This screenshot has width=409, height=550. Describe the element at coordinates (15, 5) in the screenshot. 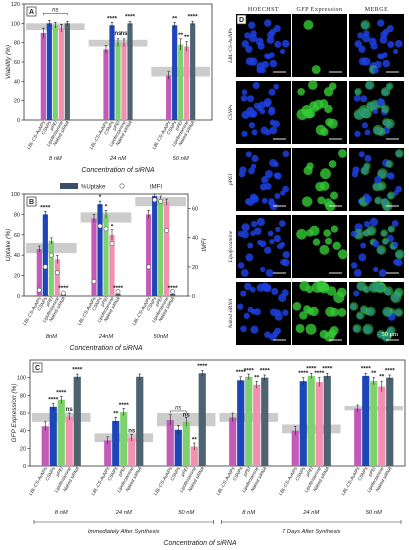

I see `y-tick-label: 120` at that location.